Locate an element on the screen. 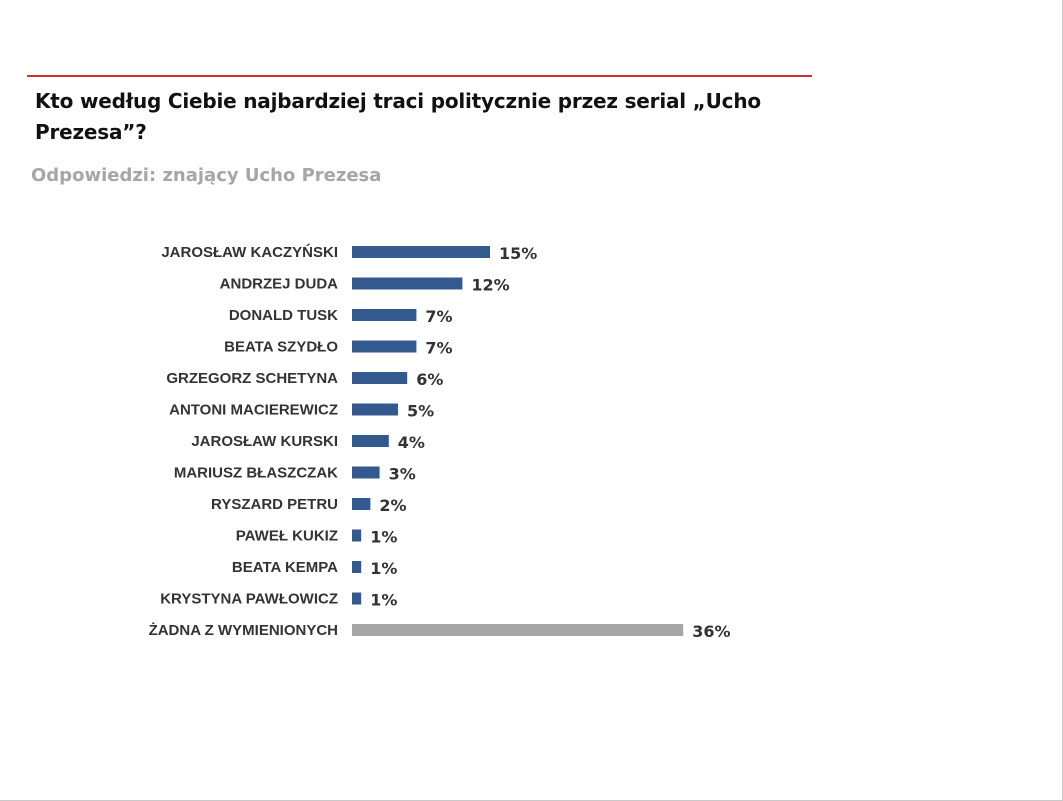 The image size is (1063, 801). category-label: ŻADNA Z WYMIENIONYCH is located at coordinates (243, 630).